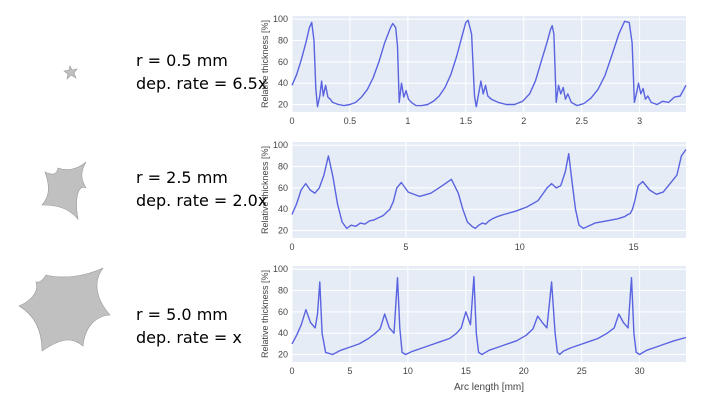  Describe the element at coordinates (640, 371) in the screenshot. I see `x-tick-label: 30` at that location.